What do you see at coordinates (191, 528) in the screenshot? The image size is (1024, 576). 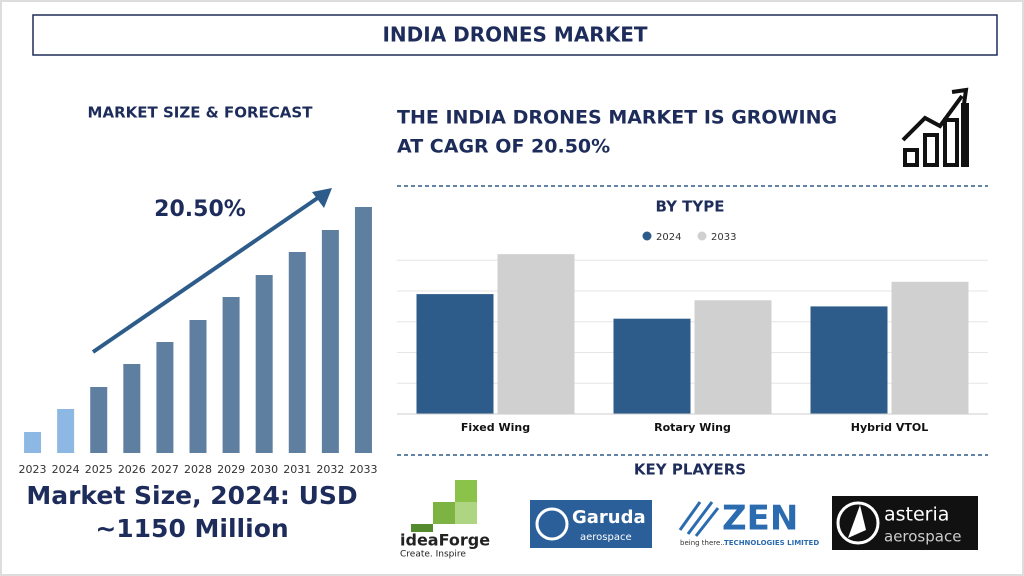 I see `market-size: ~1150 Million` at bounding box center [191, 528].